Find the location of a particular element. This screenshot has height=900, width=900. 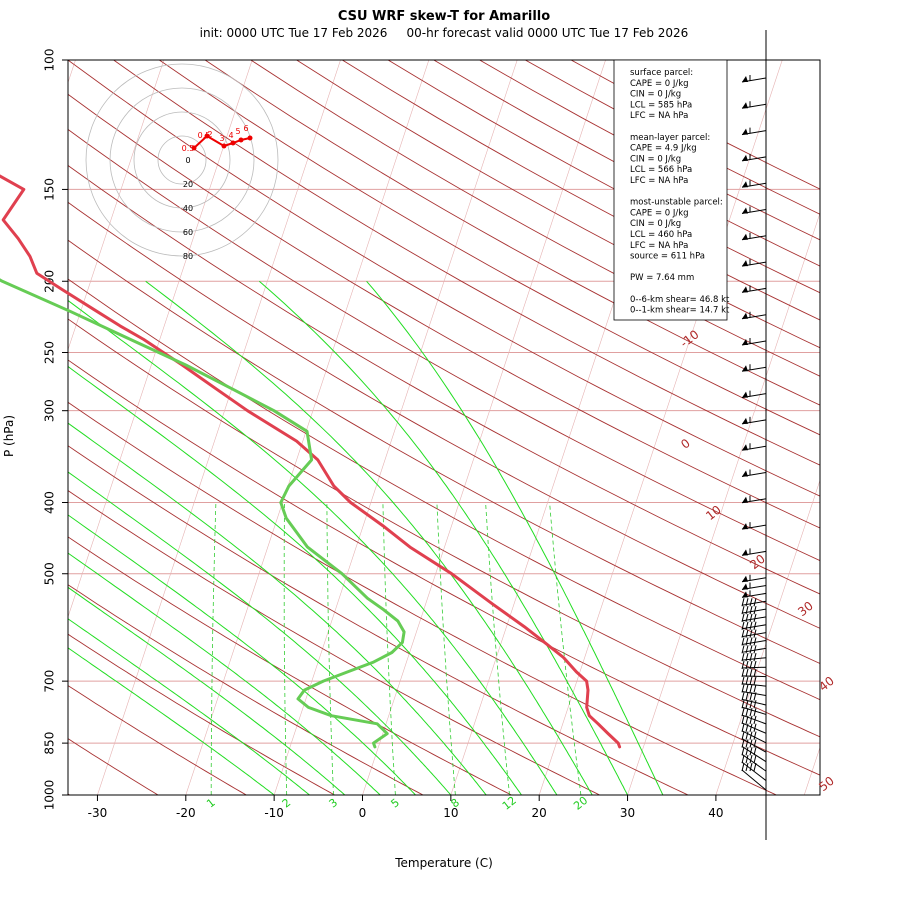

y-axis-label: P (hPa) is located at coordinates (9, 436).